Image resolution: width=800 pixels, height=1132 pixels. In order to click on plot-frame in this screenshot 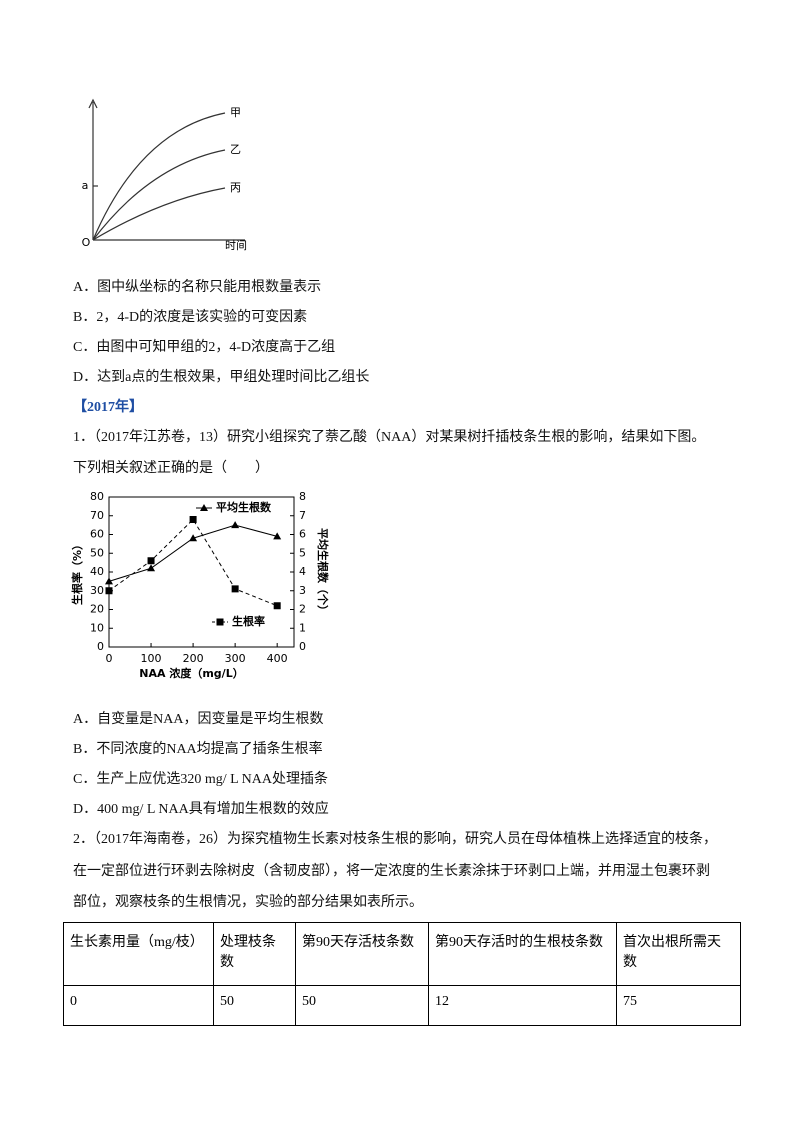, I will do `click(201, 572)`.